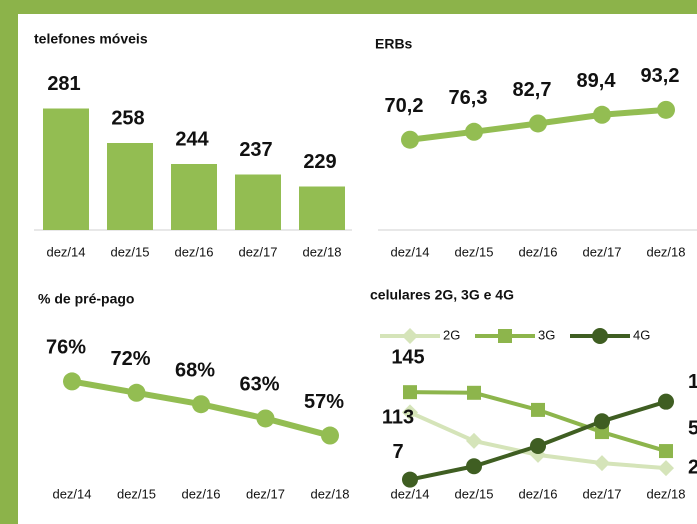 This screenshot has width=697, height=524. I want to click on value-label: 93,2, so click(660, 76).